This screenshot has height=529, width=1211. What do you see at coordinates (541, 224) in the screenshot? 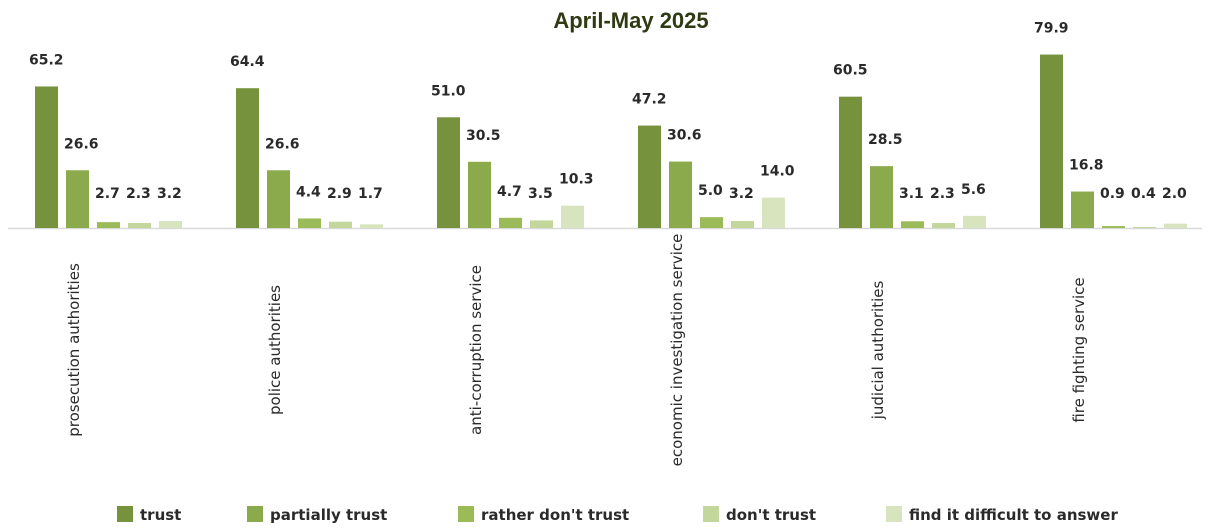
I see `bar-anti-corruption-service-don-t-trust` at bounding box center [541, 224].